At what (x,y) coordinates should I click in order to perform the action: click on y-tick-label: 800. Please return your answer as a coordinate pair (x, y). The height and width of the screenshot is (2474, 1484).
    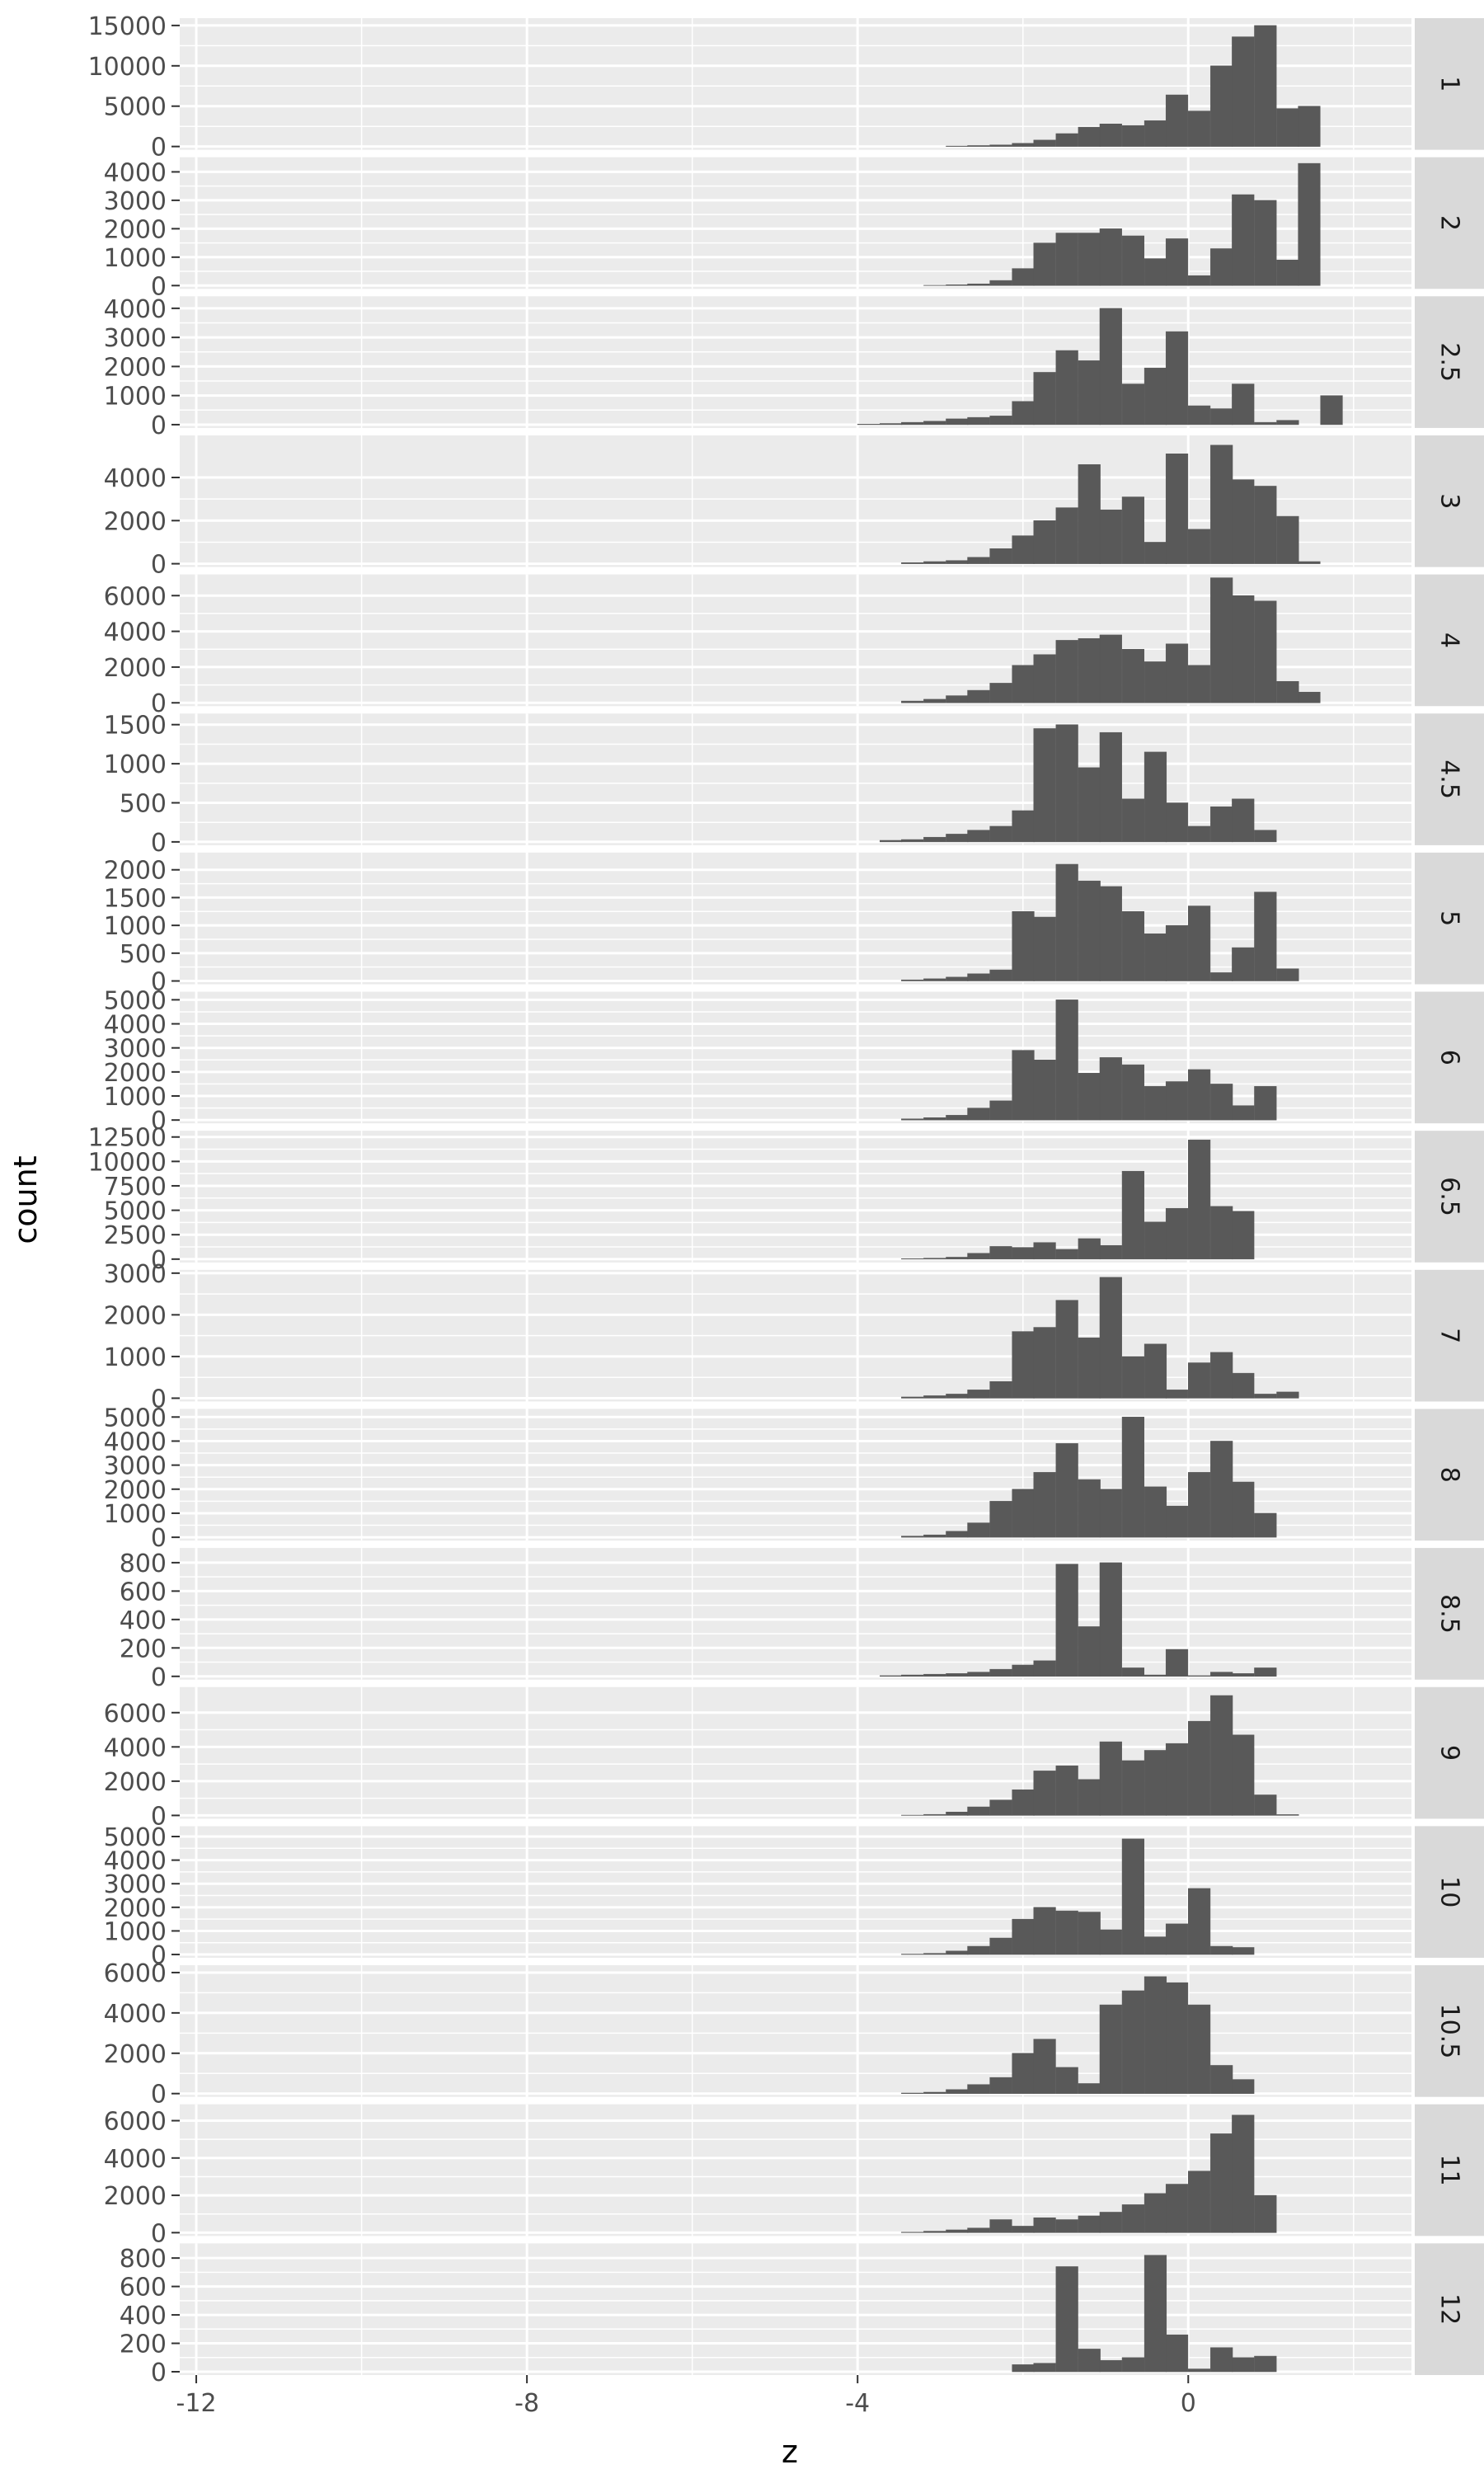
    Looking at the image, I should click on (143, 1564).